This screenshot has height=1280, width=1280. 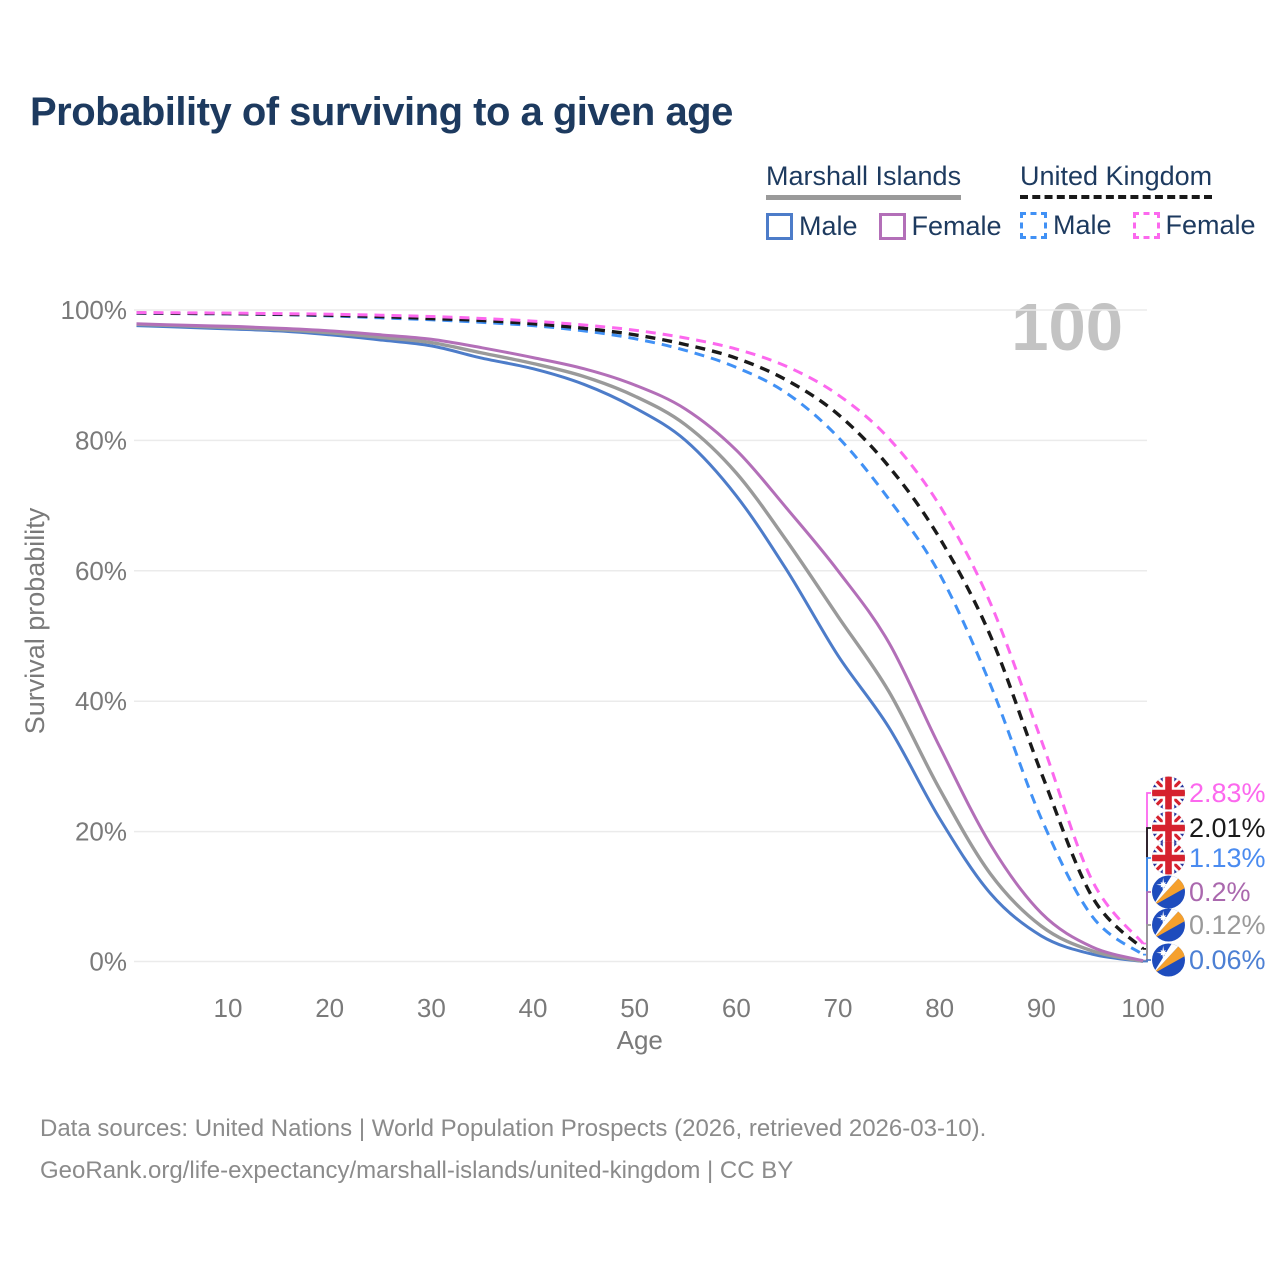 I want to click on y-tick-label: 60%, so click(x=101, y=571).